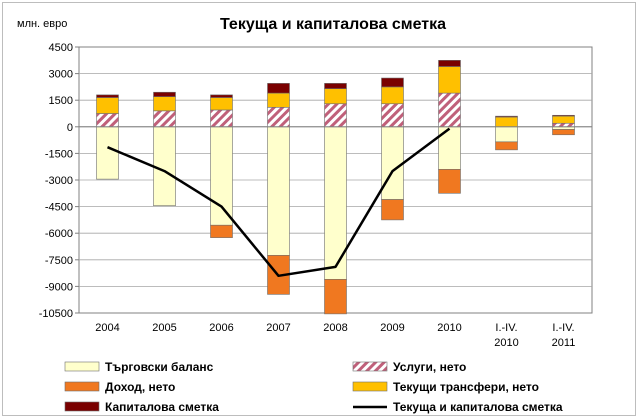 Image resolution: width=640 pixels, height=420 pixels. What do you see at coordinates (221, 328) in the screenshot?
I see `x-tick-label: 2006` at bounding box center [221, 328].